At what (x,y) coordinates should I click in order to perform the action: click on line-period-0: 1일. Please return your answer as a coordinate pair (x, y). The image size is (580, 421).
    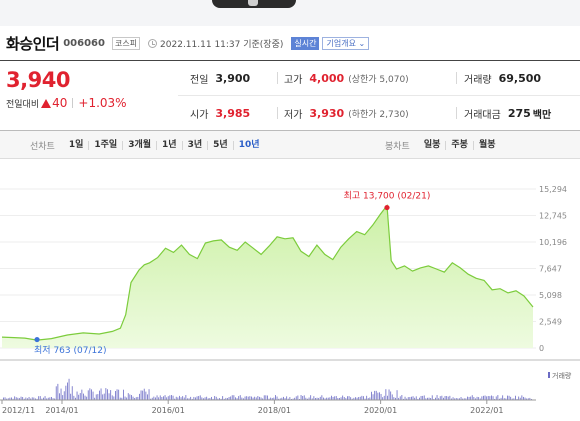
    Looking at the image, I should click on (77, 145).